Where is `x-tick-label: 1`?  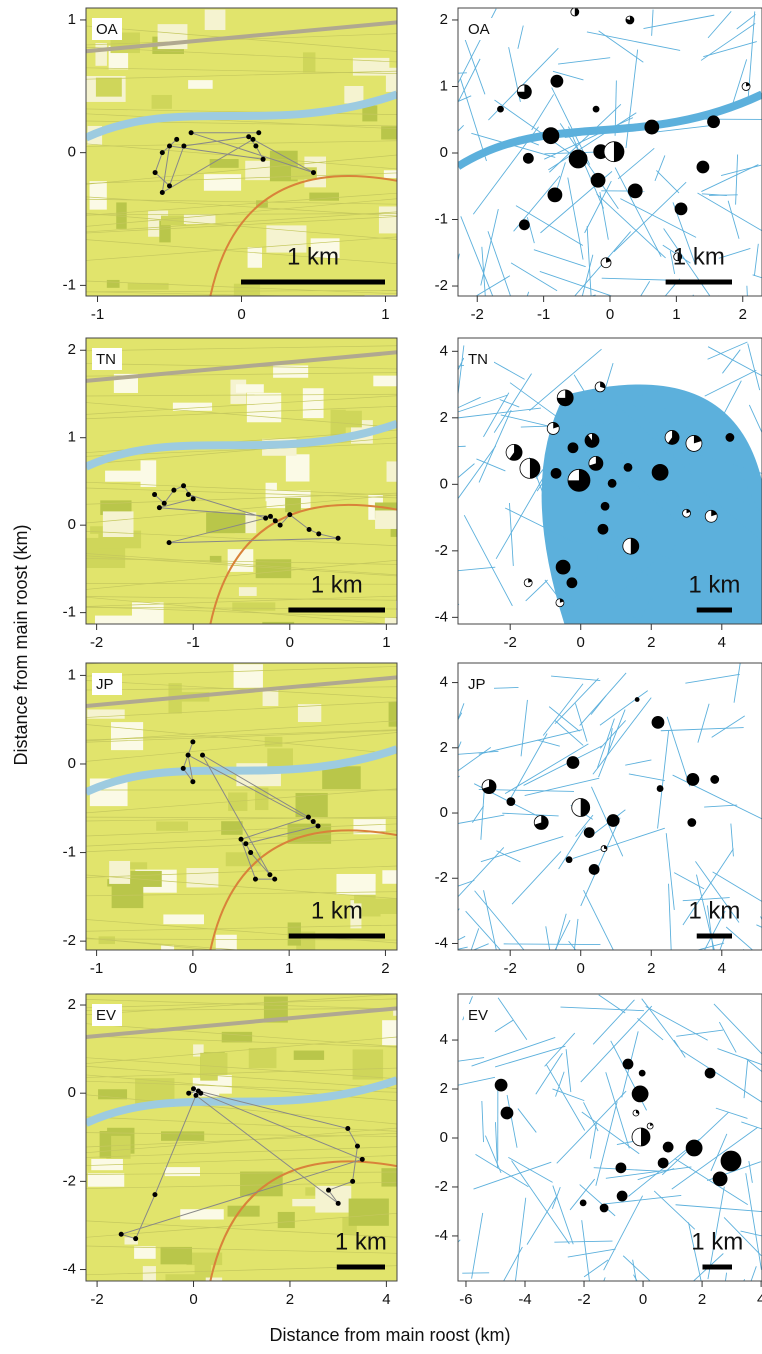 x-tick-label: 1 is located at coordinates (676, 314).